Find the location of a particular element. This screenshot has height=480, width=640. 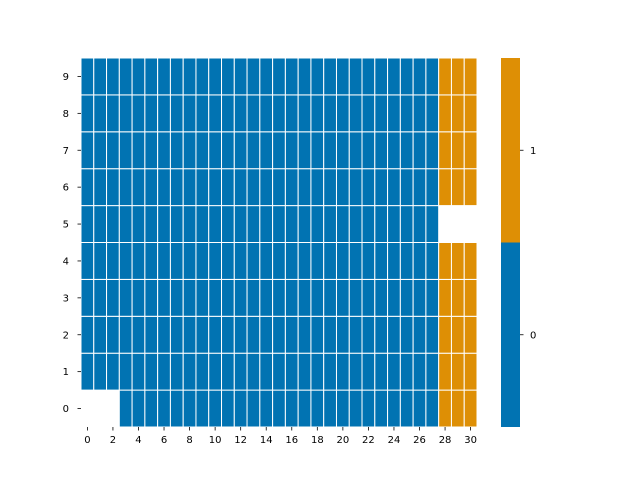

x-tick-label: 28 is located at coordinates (445, 440).